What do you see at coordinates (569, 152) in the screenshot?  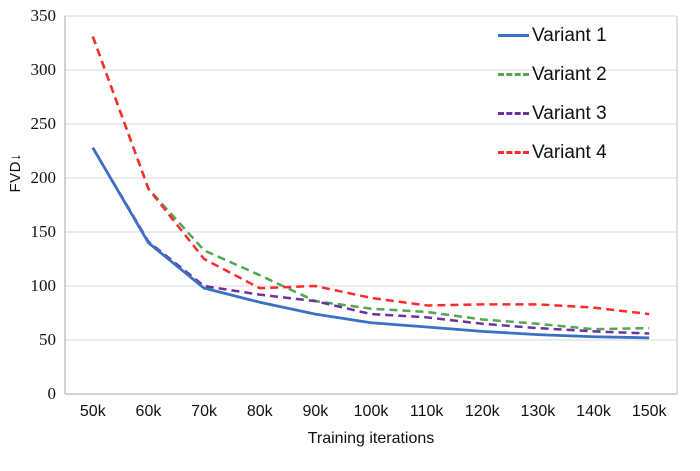 I see `legend-label: Variant 4` at bounding box center [569, 152].